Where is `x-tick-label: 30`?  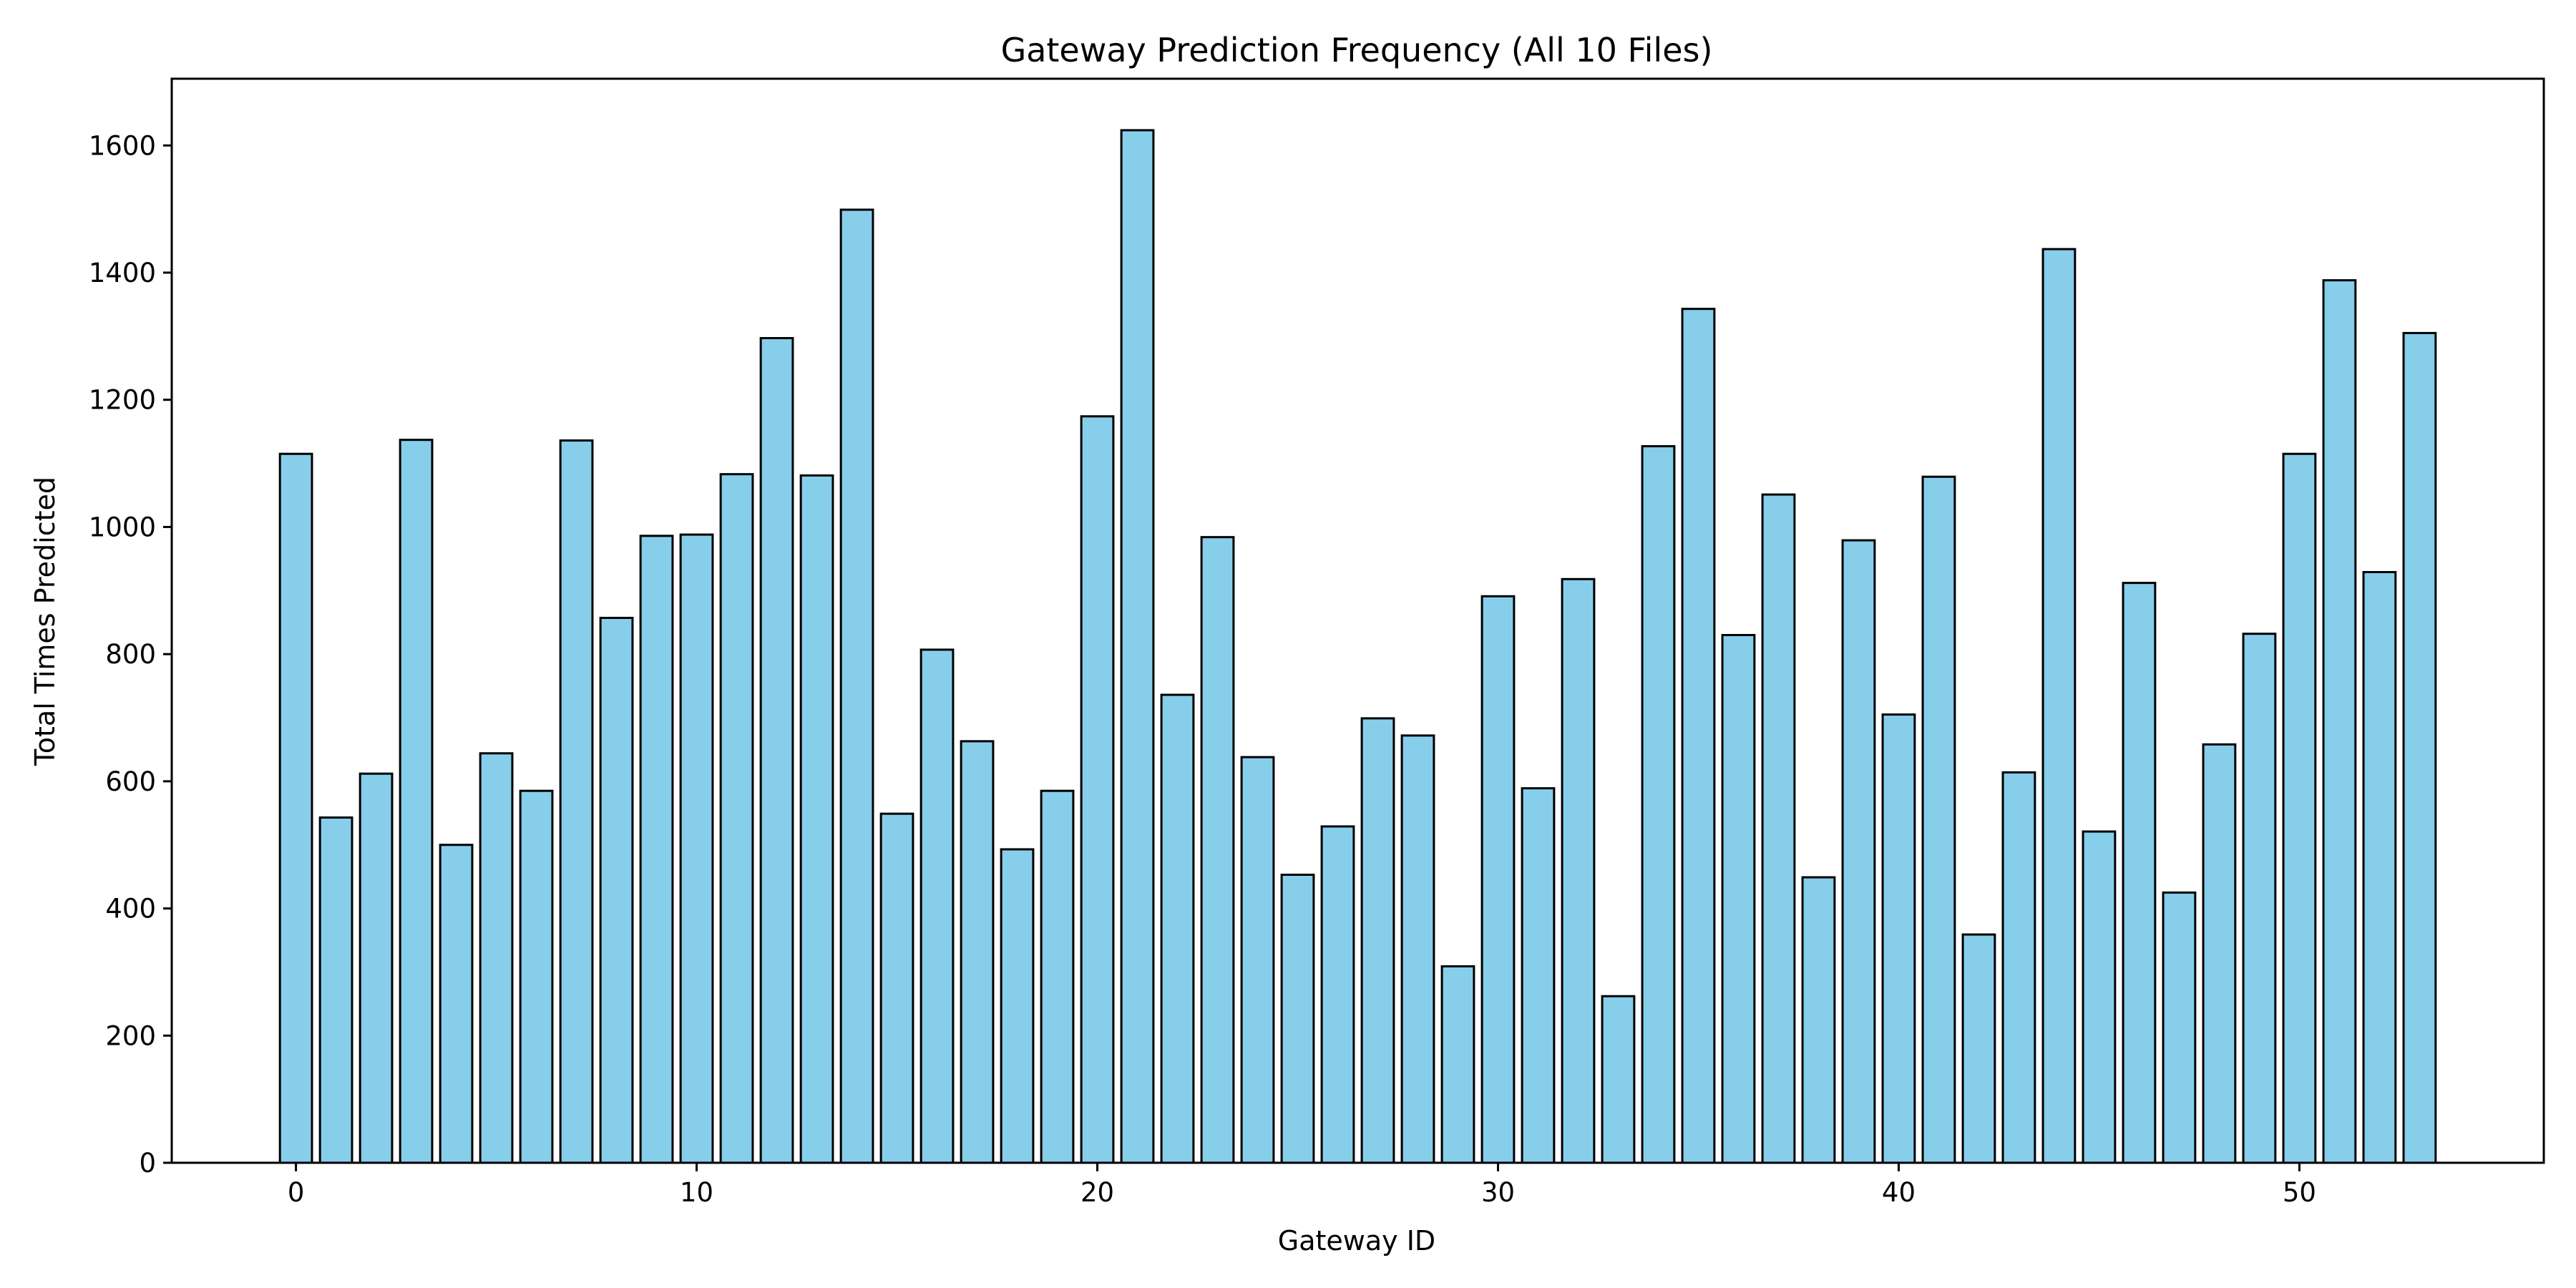 x-tick-label: 30 is located at coordinates (1498, 1192).